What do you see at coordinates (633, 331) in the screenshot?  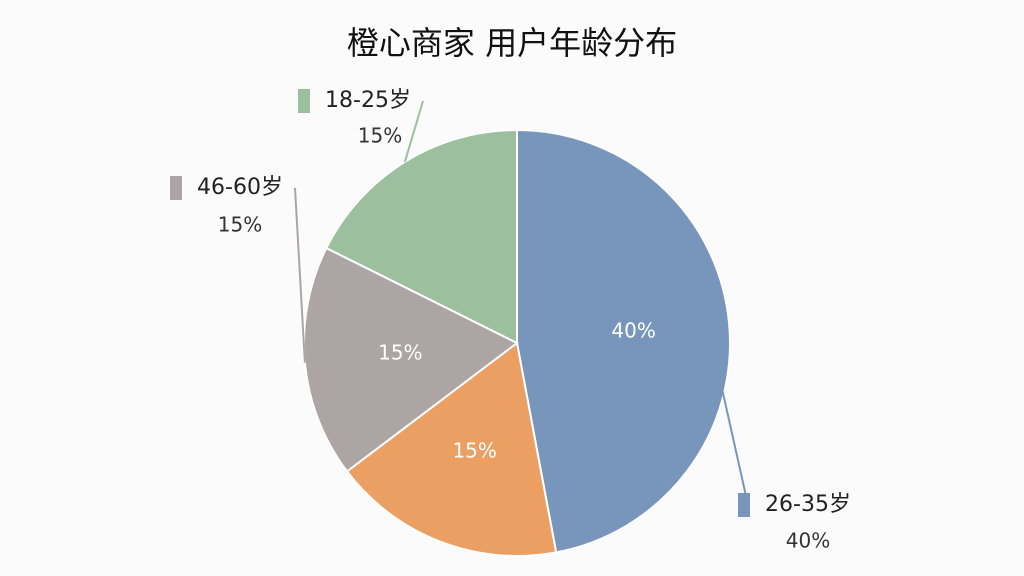 I see `slice-label: 40%` at bounding box center [633, 331].